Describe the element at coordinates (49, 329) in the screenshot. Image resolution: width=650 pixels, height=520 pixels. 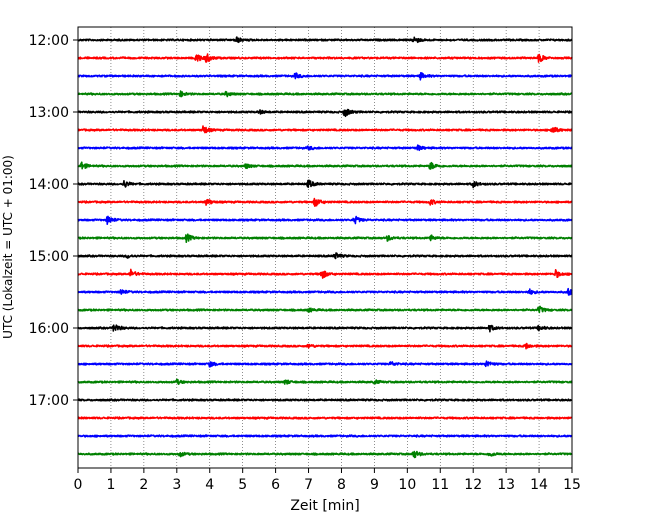
I see `y-tick-label: 16:00` at that location.